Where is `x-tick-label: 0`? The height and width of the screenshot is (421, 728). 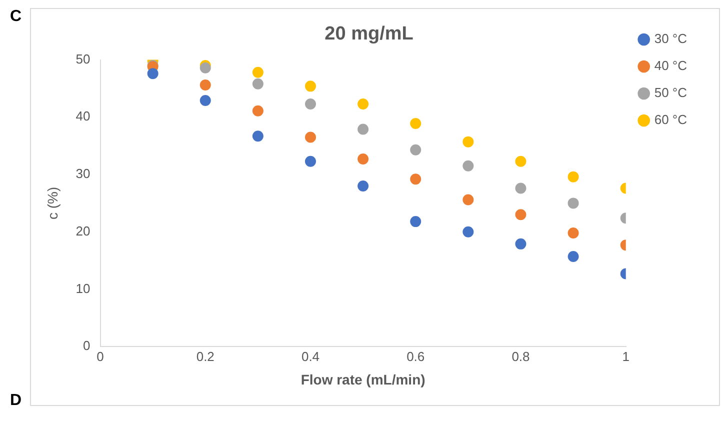
x-tick-label: 0 is located at coordinates (100, 356).